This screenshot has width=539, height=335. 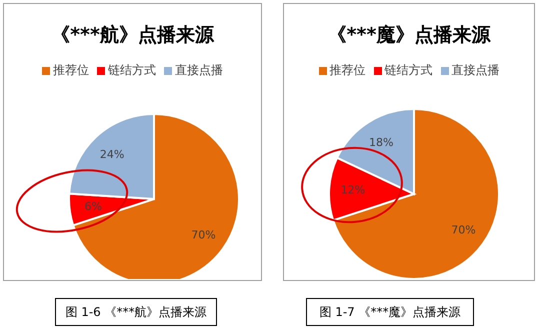 What do you see at coordinates (381, 142) in the screenshot?
I see `data-label: 18%` at bounding box center [381, 142].